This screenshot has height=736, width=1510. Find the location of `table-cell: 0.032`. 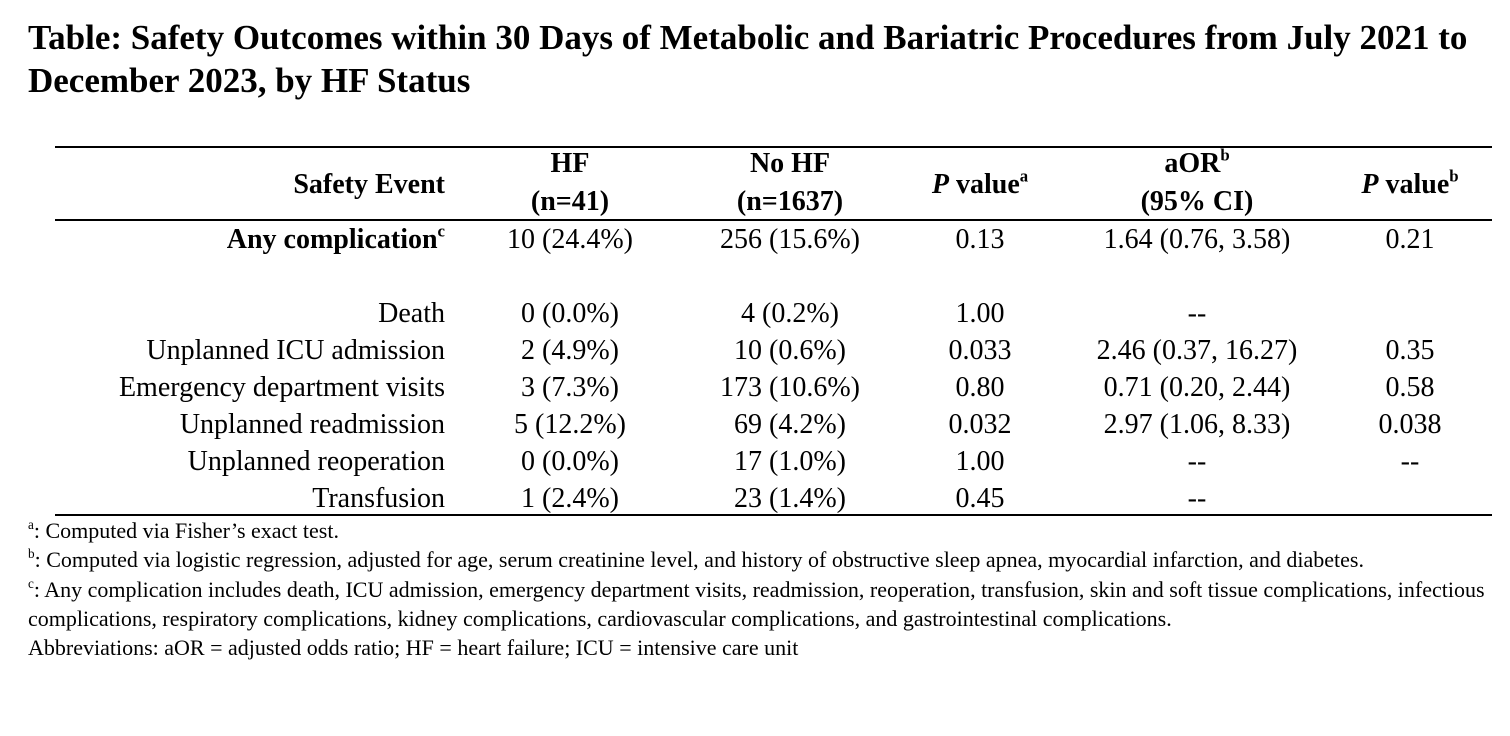

table-cell: 0.032 is located at coordinates (980, 424).